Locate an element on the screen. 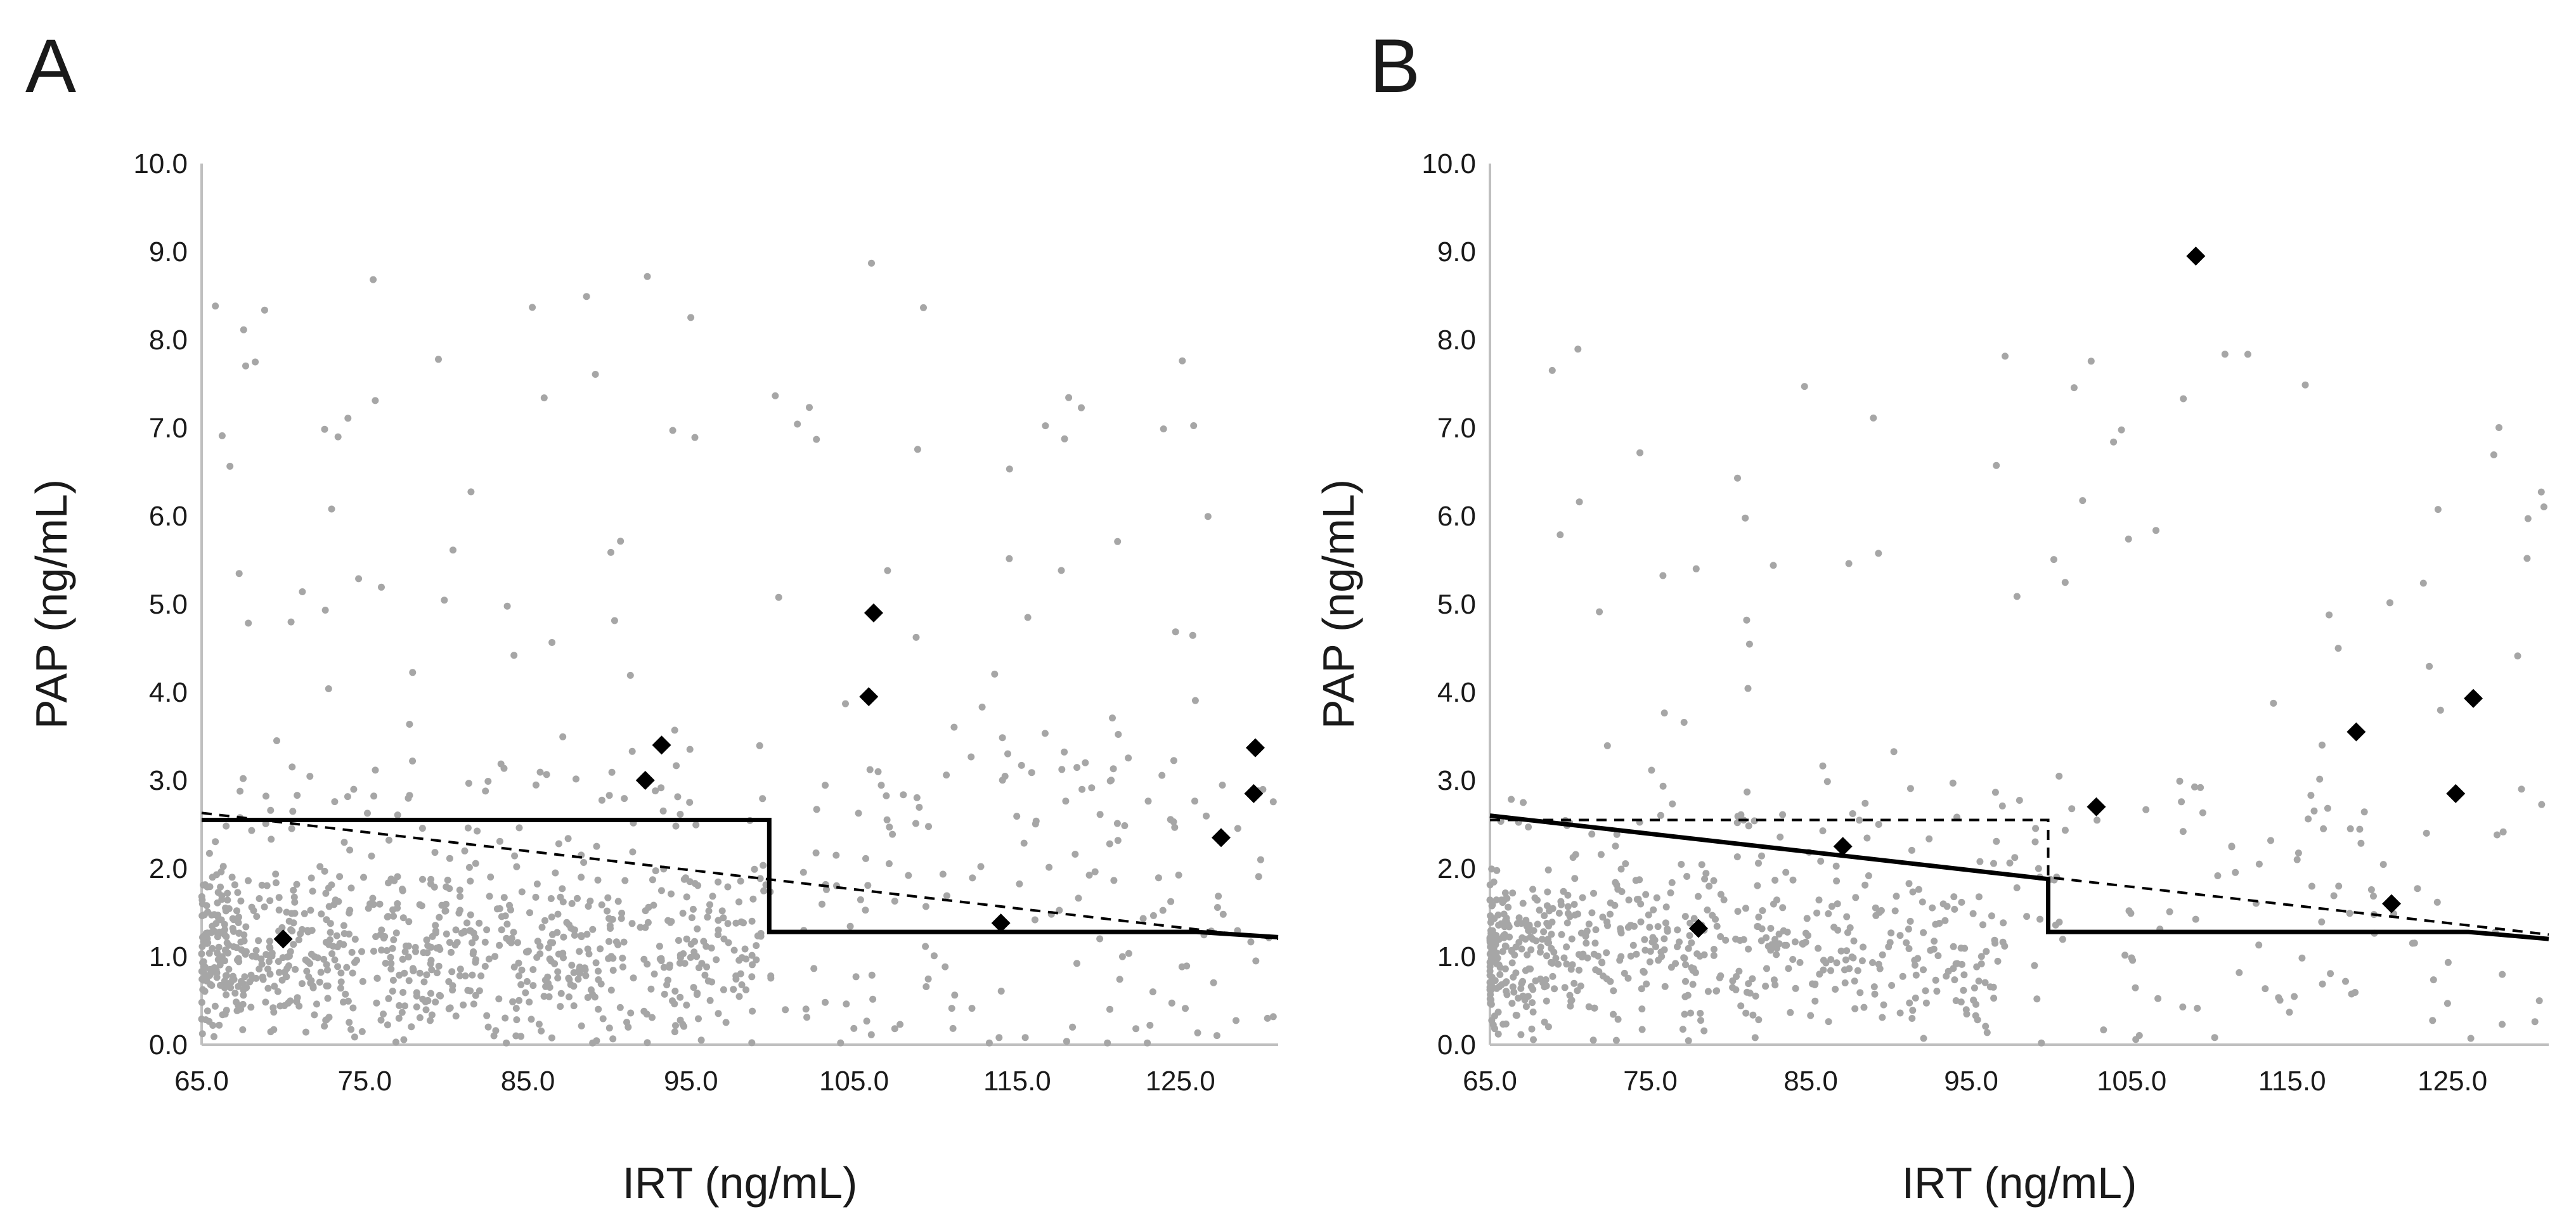  x-tick-label: 95.0 is located at coordinates (691, 1081).